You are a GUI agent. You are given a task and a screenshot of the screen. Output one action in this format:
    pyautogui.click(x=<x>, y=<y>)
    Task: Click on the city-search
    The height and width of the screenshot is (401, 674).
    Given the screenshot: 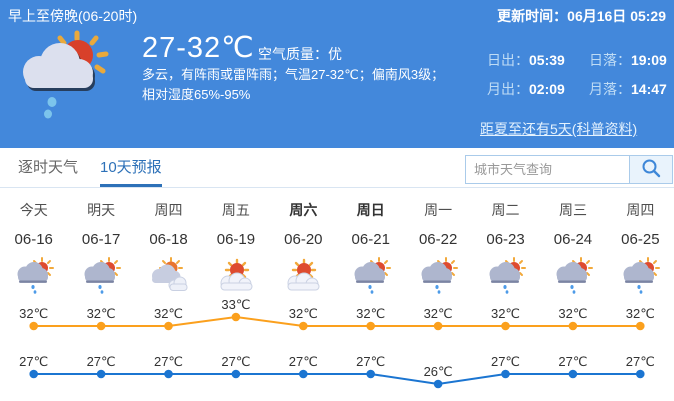 What is the action you would take?
    pyautogui.click(x=569, y=169)
    